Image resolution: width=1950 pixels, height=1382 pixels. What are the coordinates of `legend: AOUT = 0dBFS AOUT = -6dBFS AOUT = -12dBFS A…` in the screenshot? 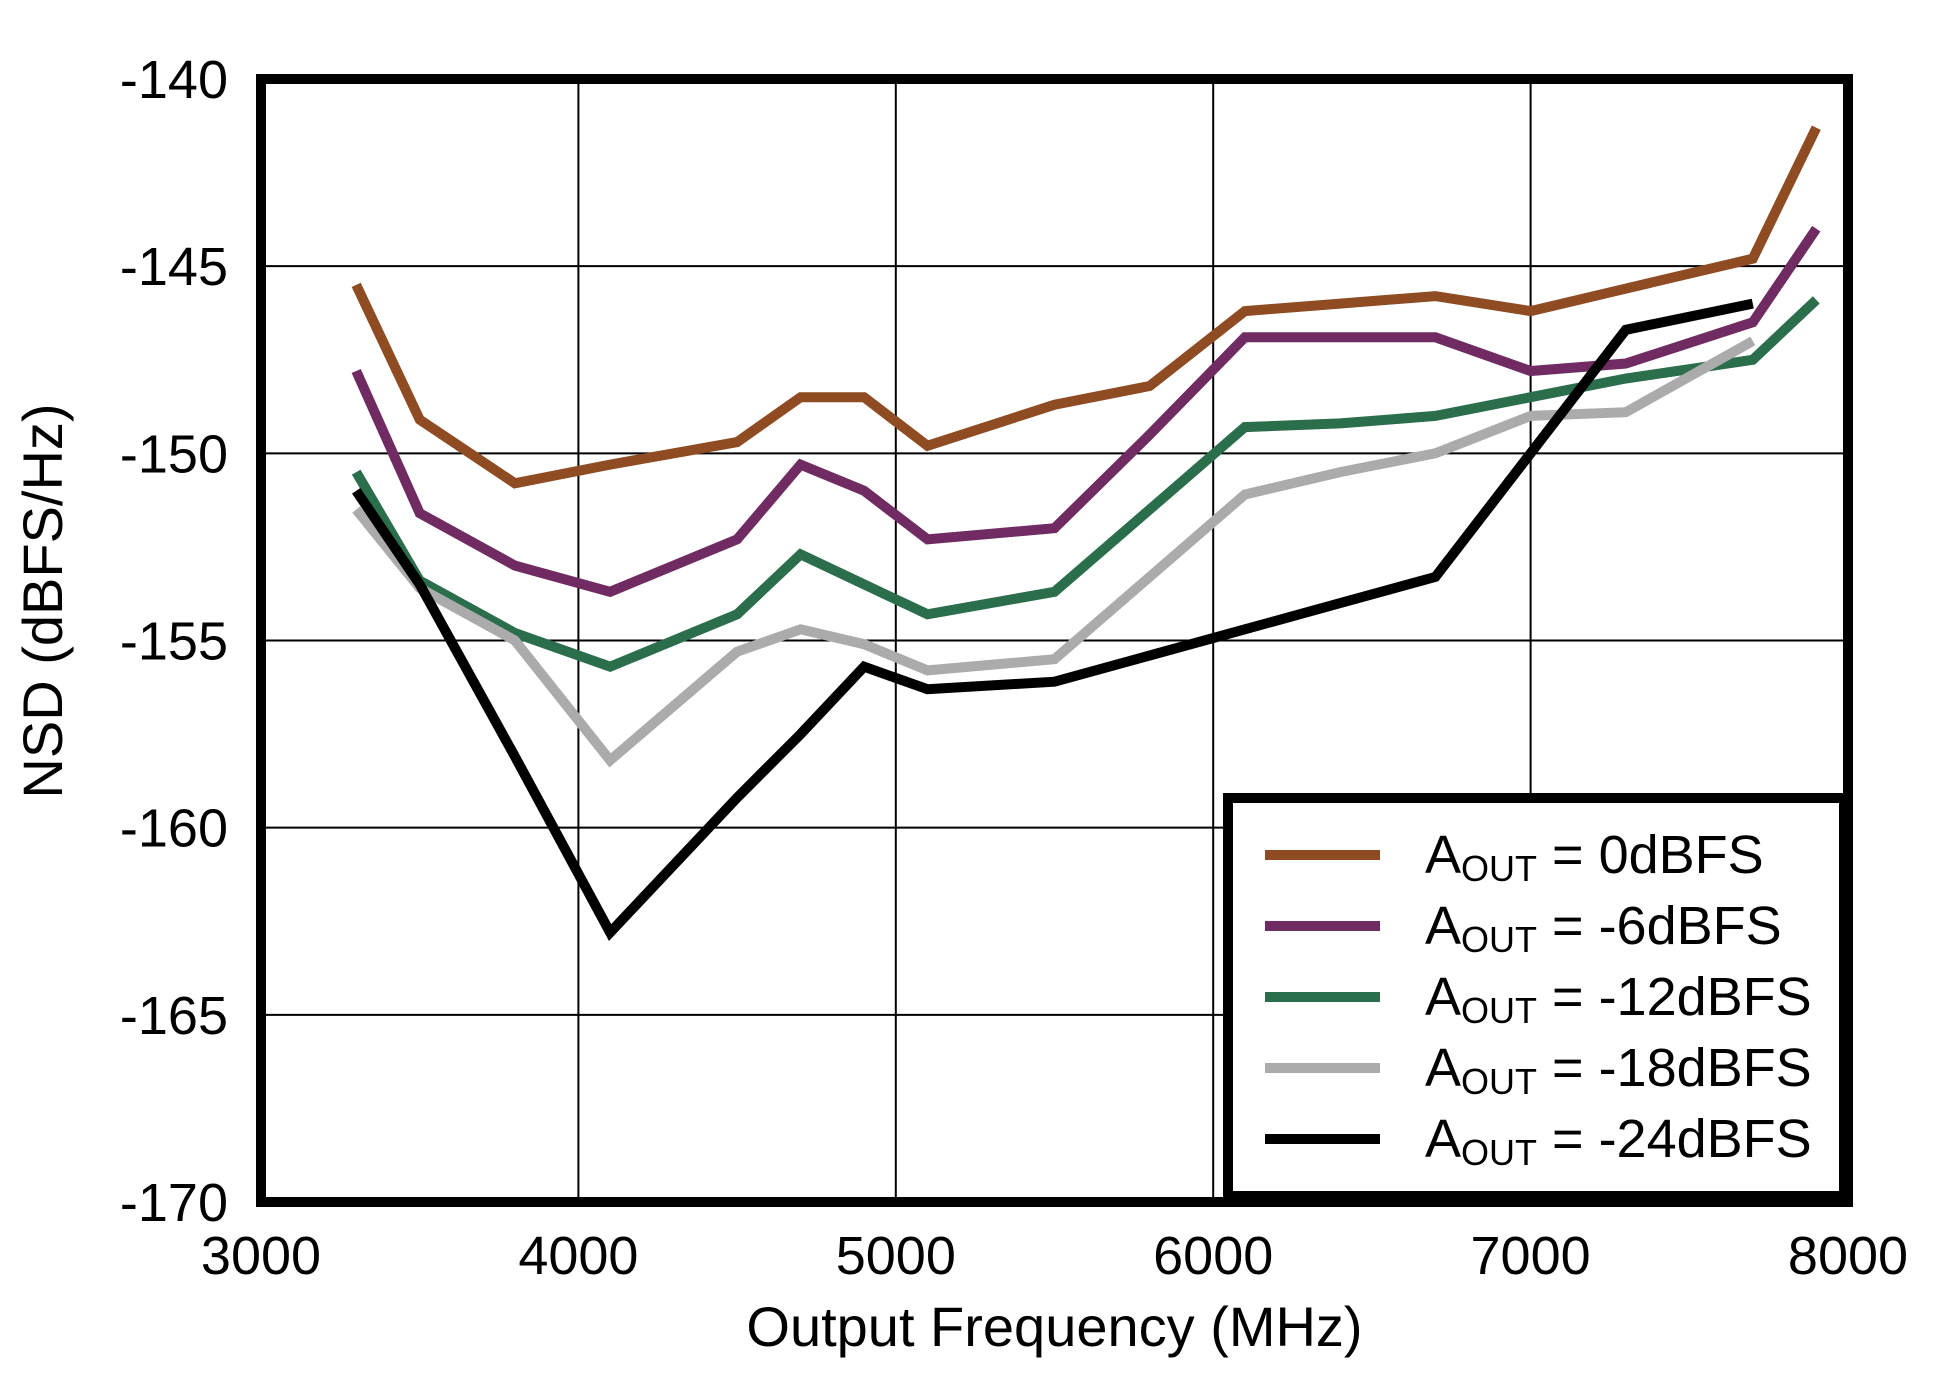 It's located at (1536, 997).